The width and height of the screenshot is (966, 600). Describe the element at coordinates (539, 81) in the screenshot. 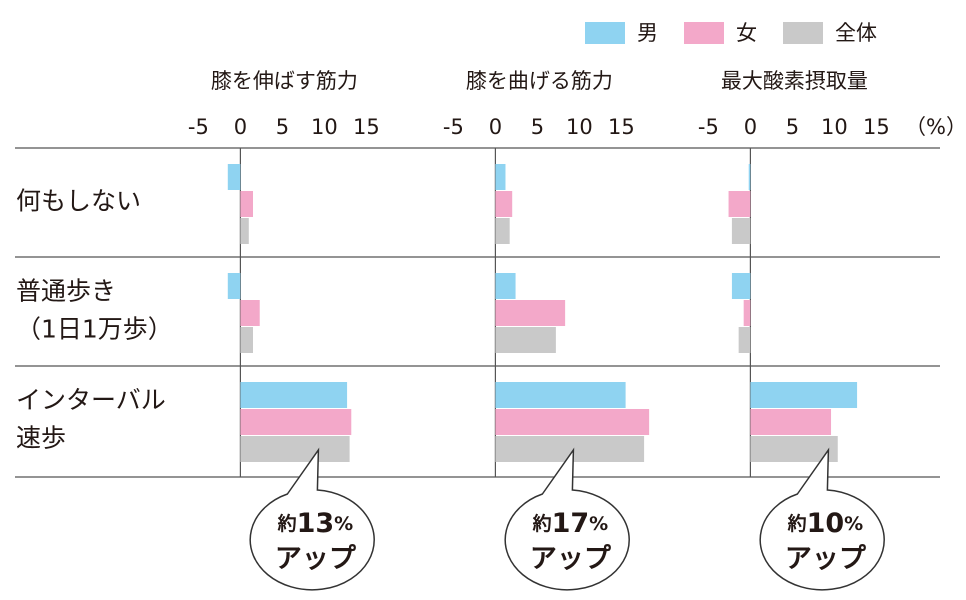

I see `panel-title: 膝を曲げる筋力` at that location.